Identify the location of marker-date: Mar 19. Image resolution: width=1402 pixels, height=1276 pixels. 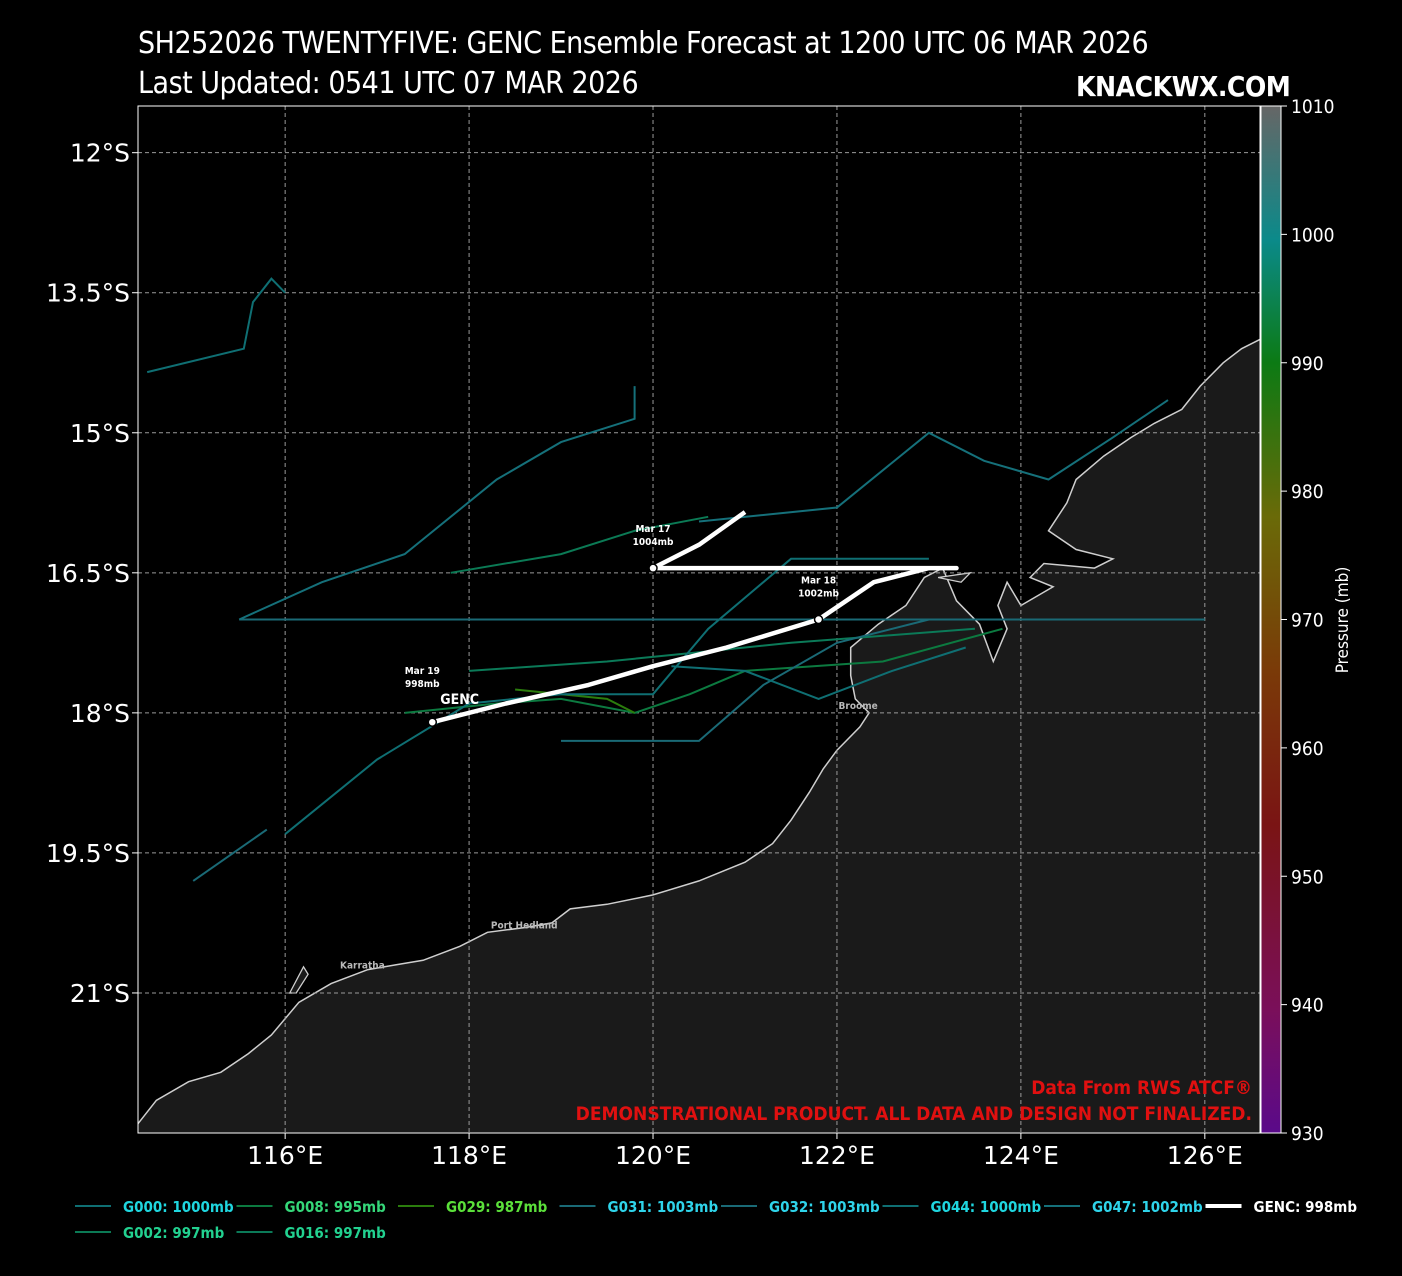
(422, 671).